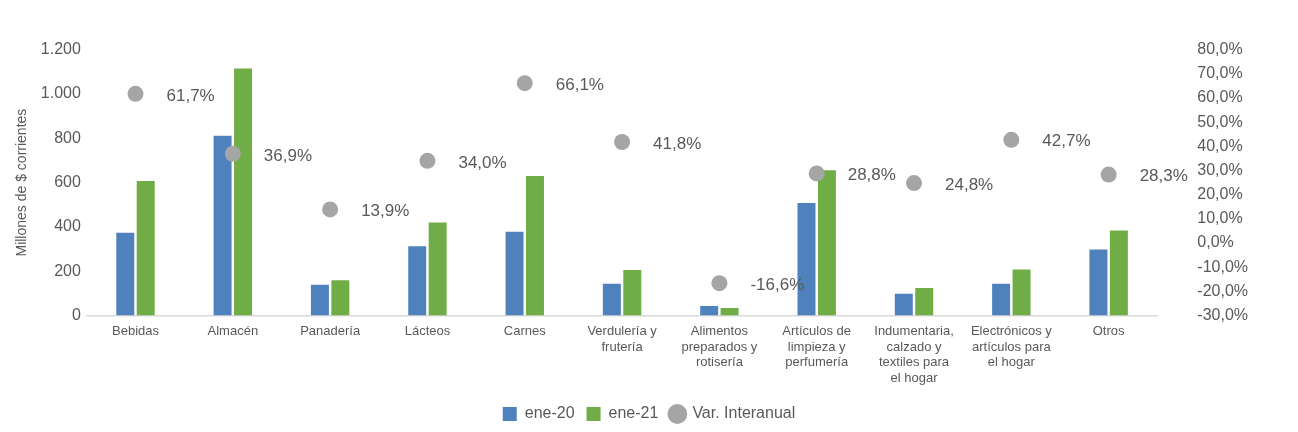 Image resolution: width=1298 pixels, height=432 pixels. What do you see at coordinates (136, 330) in the screenshot?
I see `x-tick-label: Bebidas` at bounding box center [136, 330].